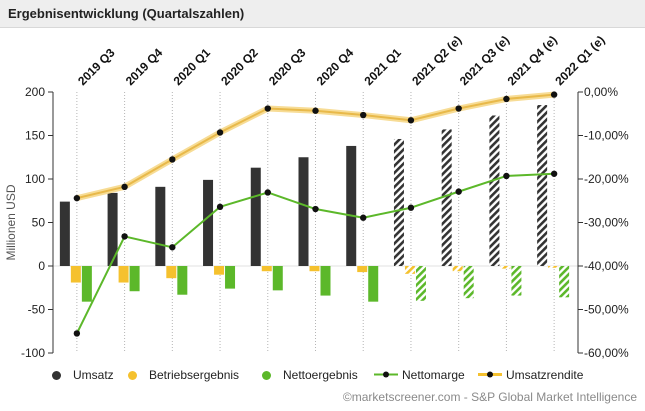  Describe the element at coordinates (579, 60) in the screenshot. I see `category-label: 2022 Q1 (e)` at that location.